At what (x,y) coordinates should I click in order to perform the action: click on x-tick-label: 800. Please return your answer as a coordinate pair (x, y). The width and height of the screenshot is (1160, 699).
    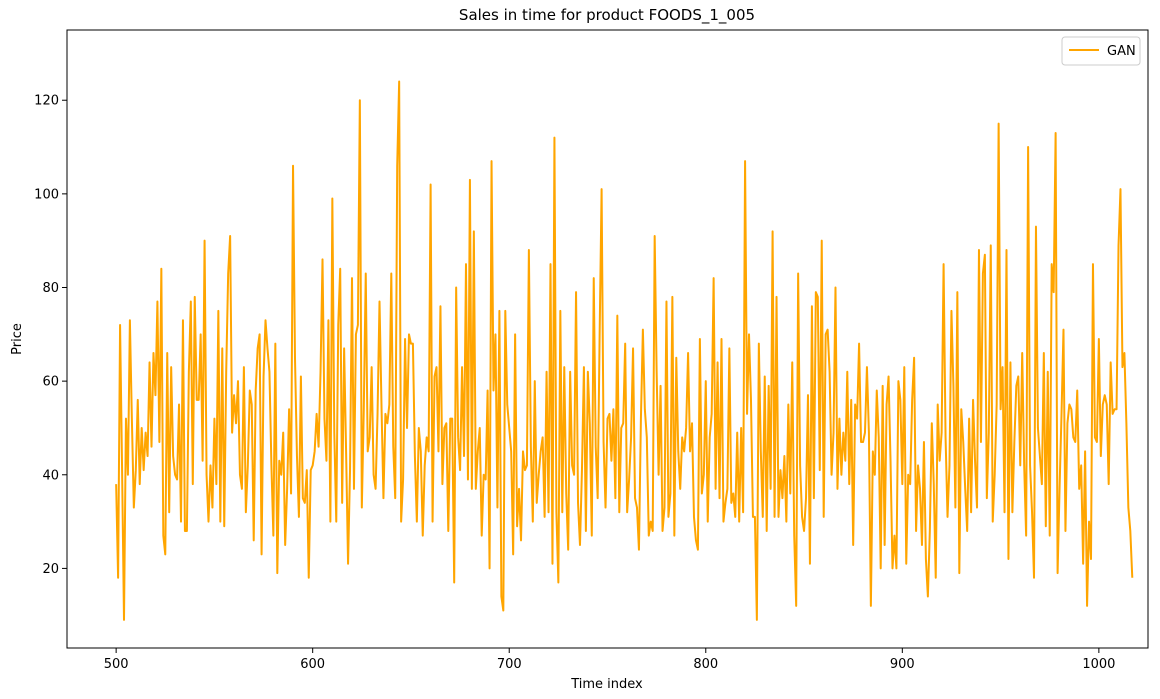
    Looking at the image, I should click on (705, 664).